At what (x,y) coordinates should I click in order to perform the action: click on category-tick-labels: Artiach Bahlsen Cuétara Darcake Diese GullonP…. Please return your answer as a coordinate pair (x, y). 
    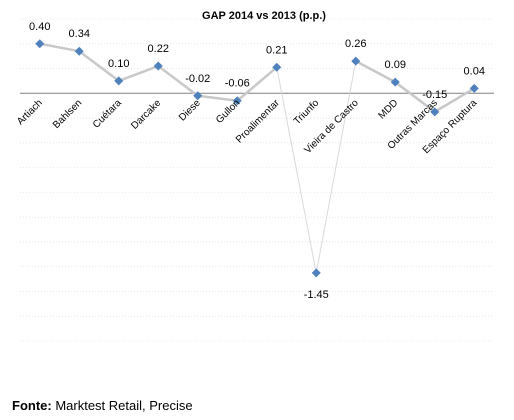
    Looking at the image, I should click on (247, 126).